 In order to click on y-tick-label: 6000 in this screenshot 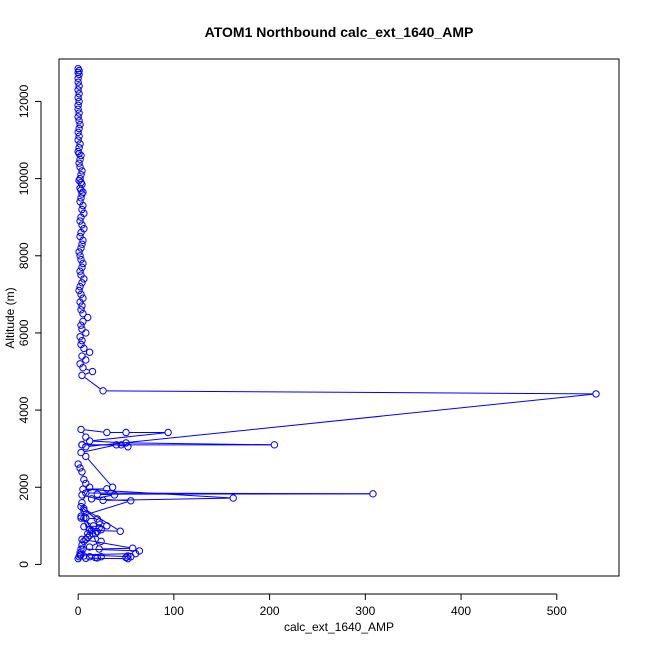, I will do `click(24, 332)`.